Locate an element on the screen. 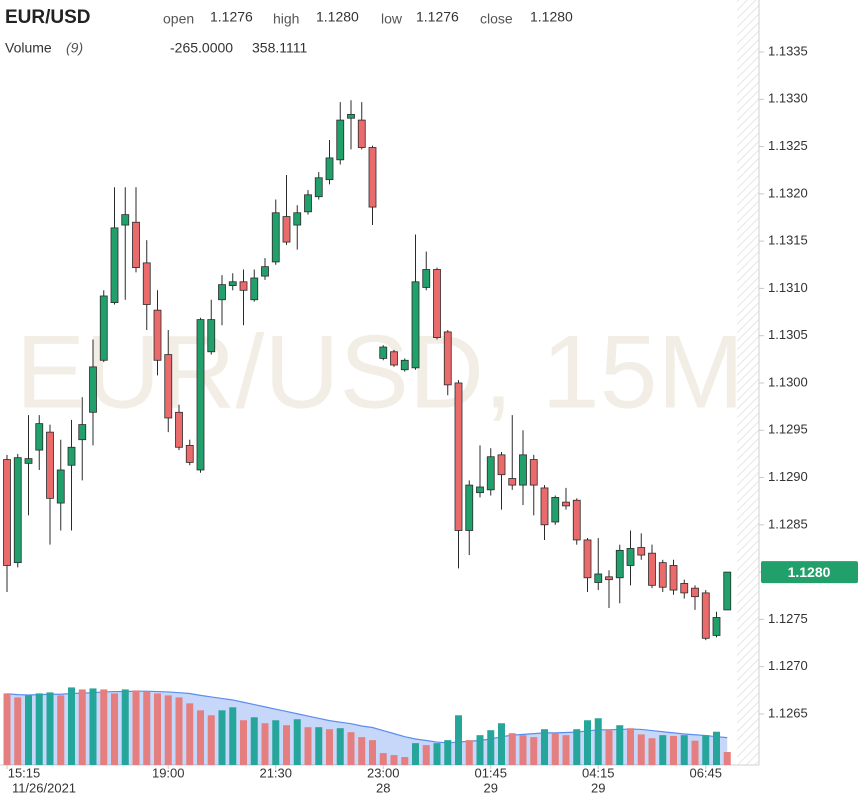 The image size is (861, 804). y-tick-label: 1.1330 is located at coordinates (788, 98).